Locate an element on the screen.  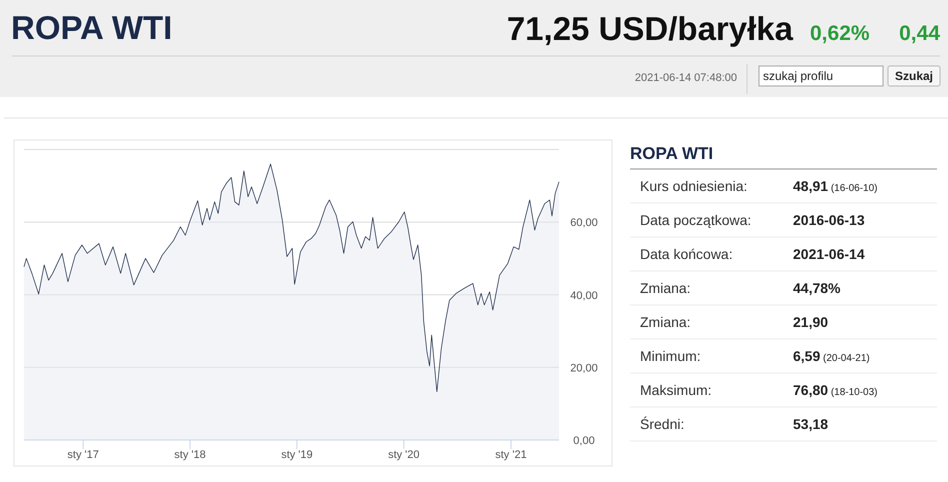
text: Średni: is located at coordinates (662, 424).